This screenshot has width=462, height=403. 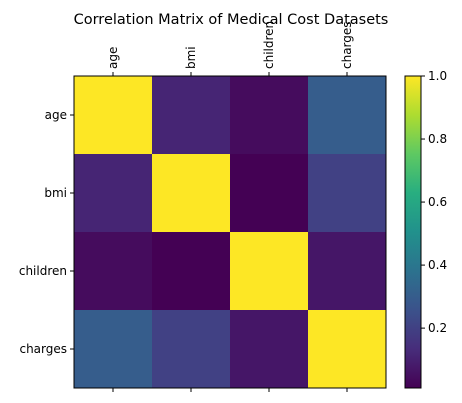 I want to click on x-tick-label: age, so click(x=113, y=58).